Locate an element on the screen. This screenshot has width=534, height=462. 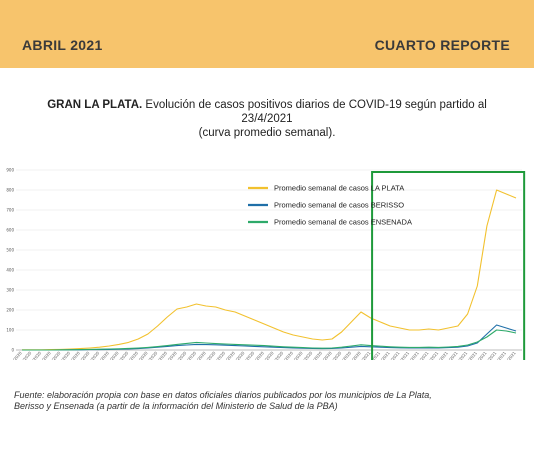
y-tick-label: 900 is located at coordinates (10, 169).